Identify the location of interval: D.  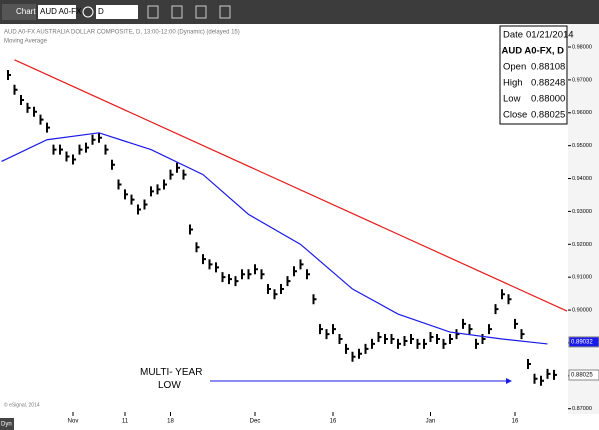
(101, 11).